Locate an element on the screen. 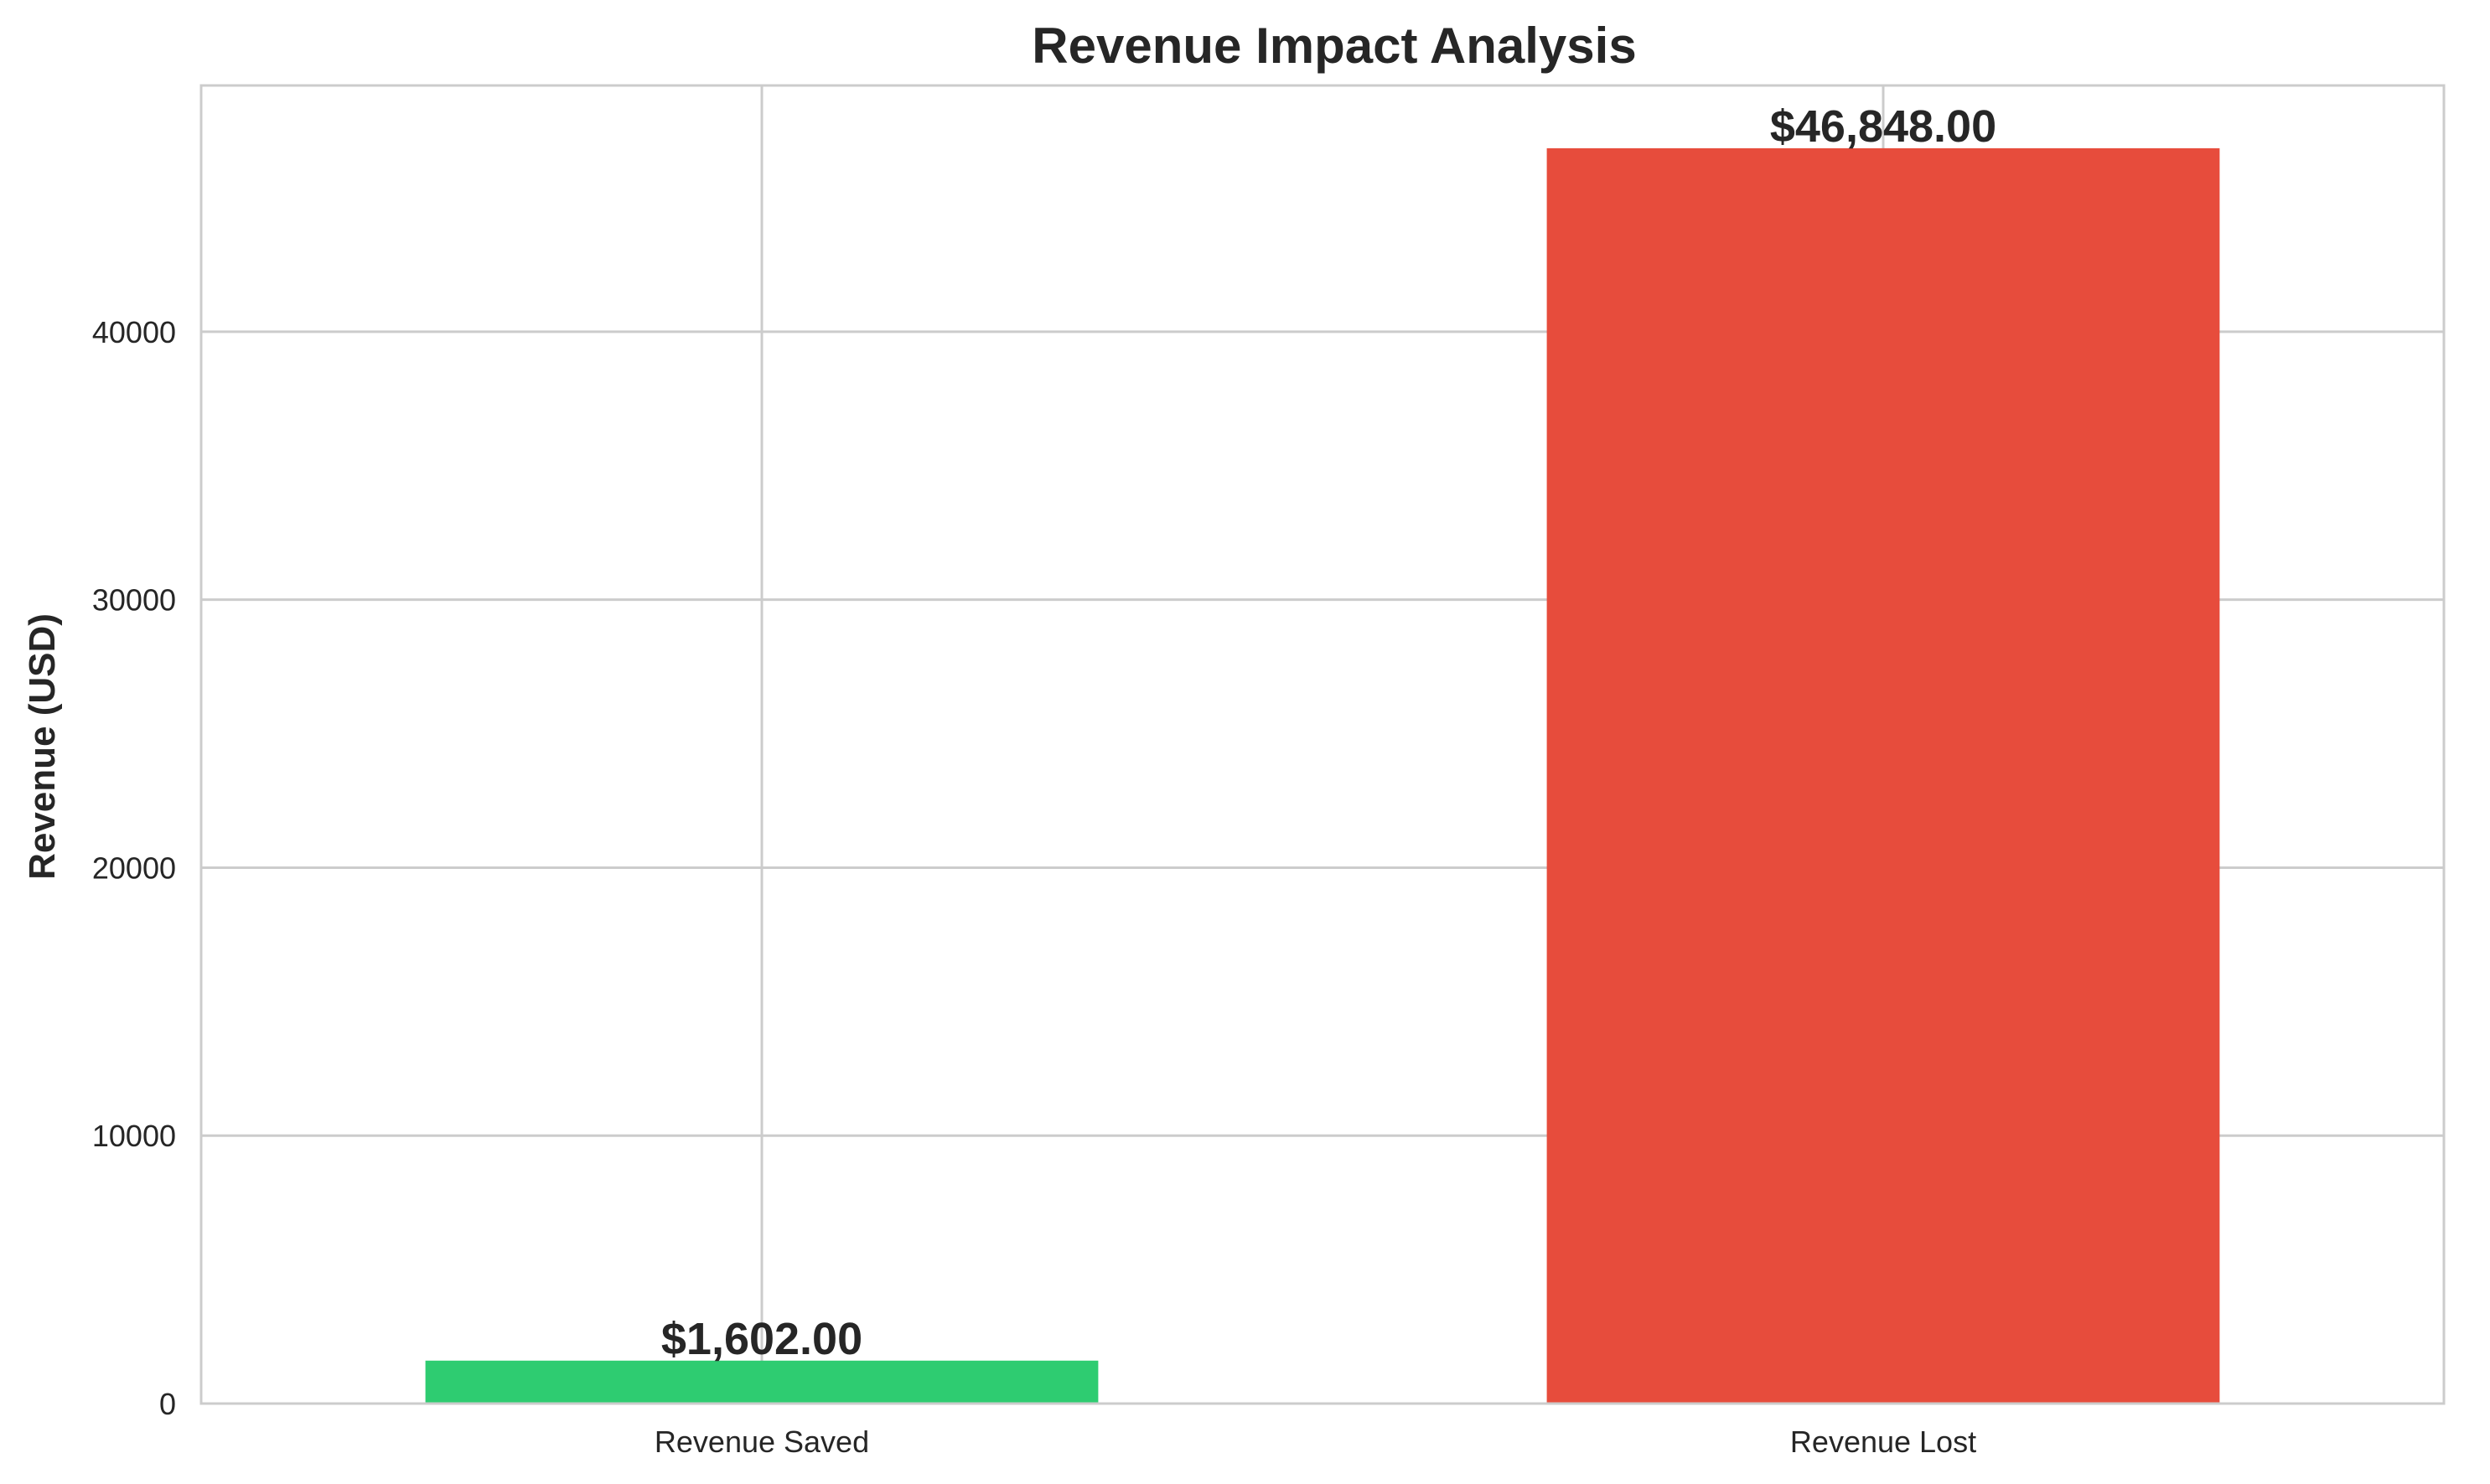  y-axis-label: Revenue (USD) is located at coordinates (42, 746).